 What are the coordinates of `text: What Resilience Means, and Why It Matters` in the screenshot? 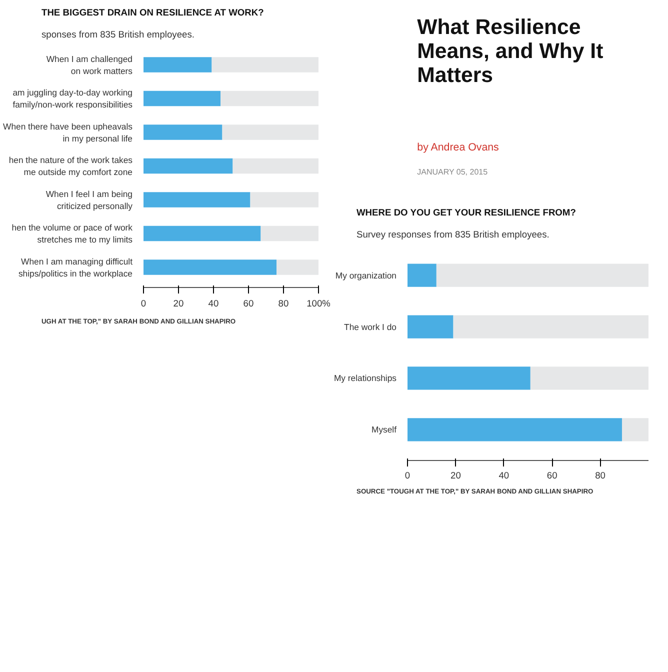 It's located at (510, 51).